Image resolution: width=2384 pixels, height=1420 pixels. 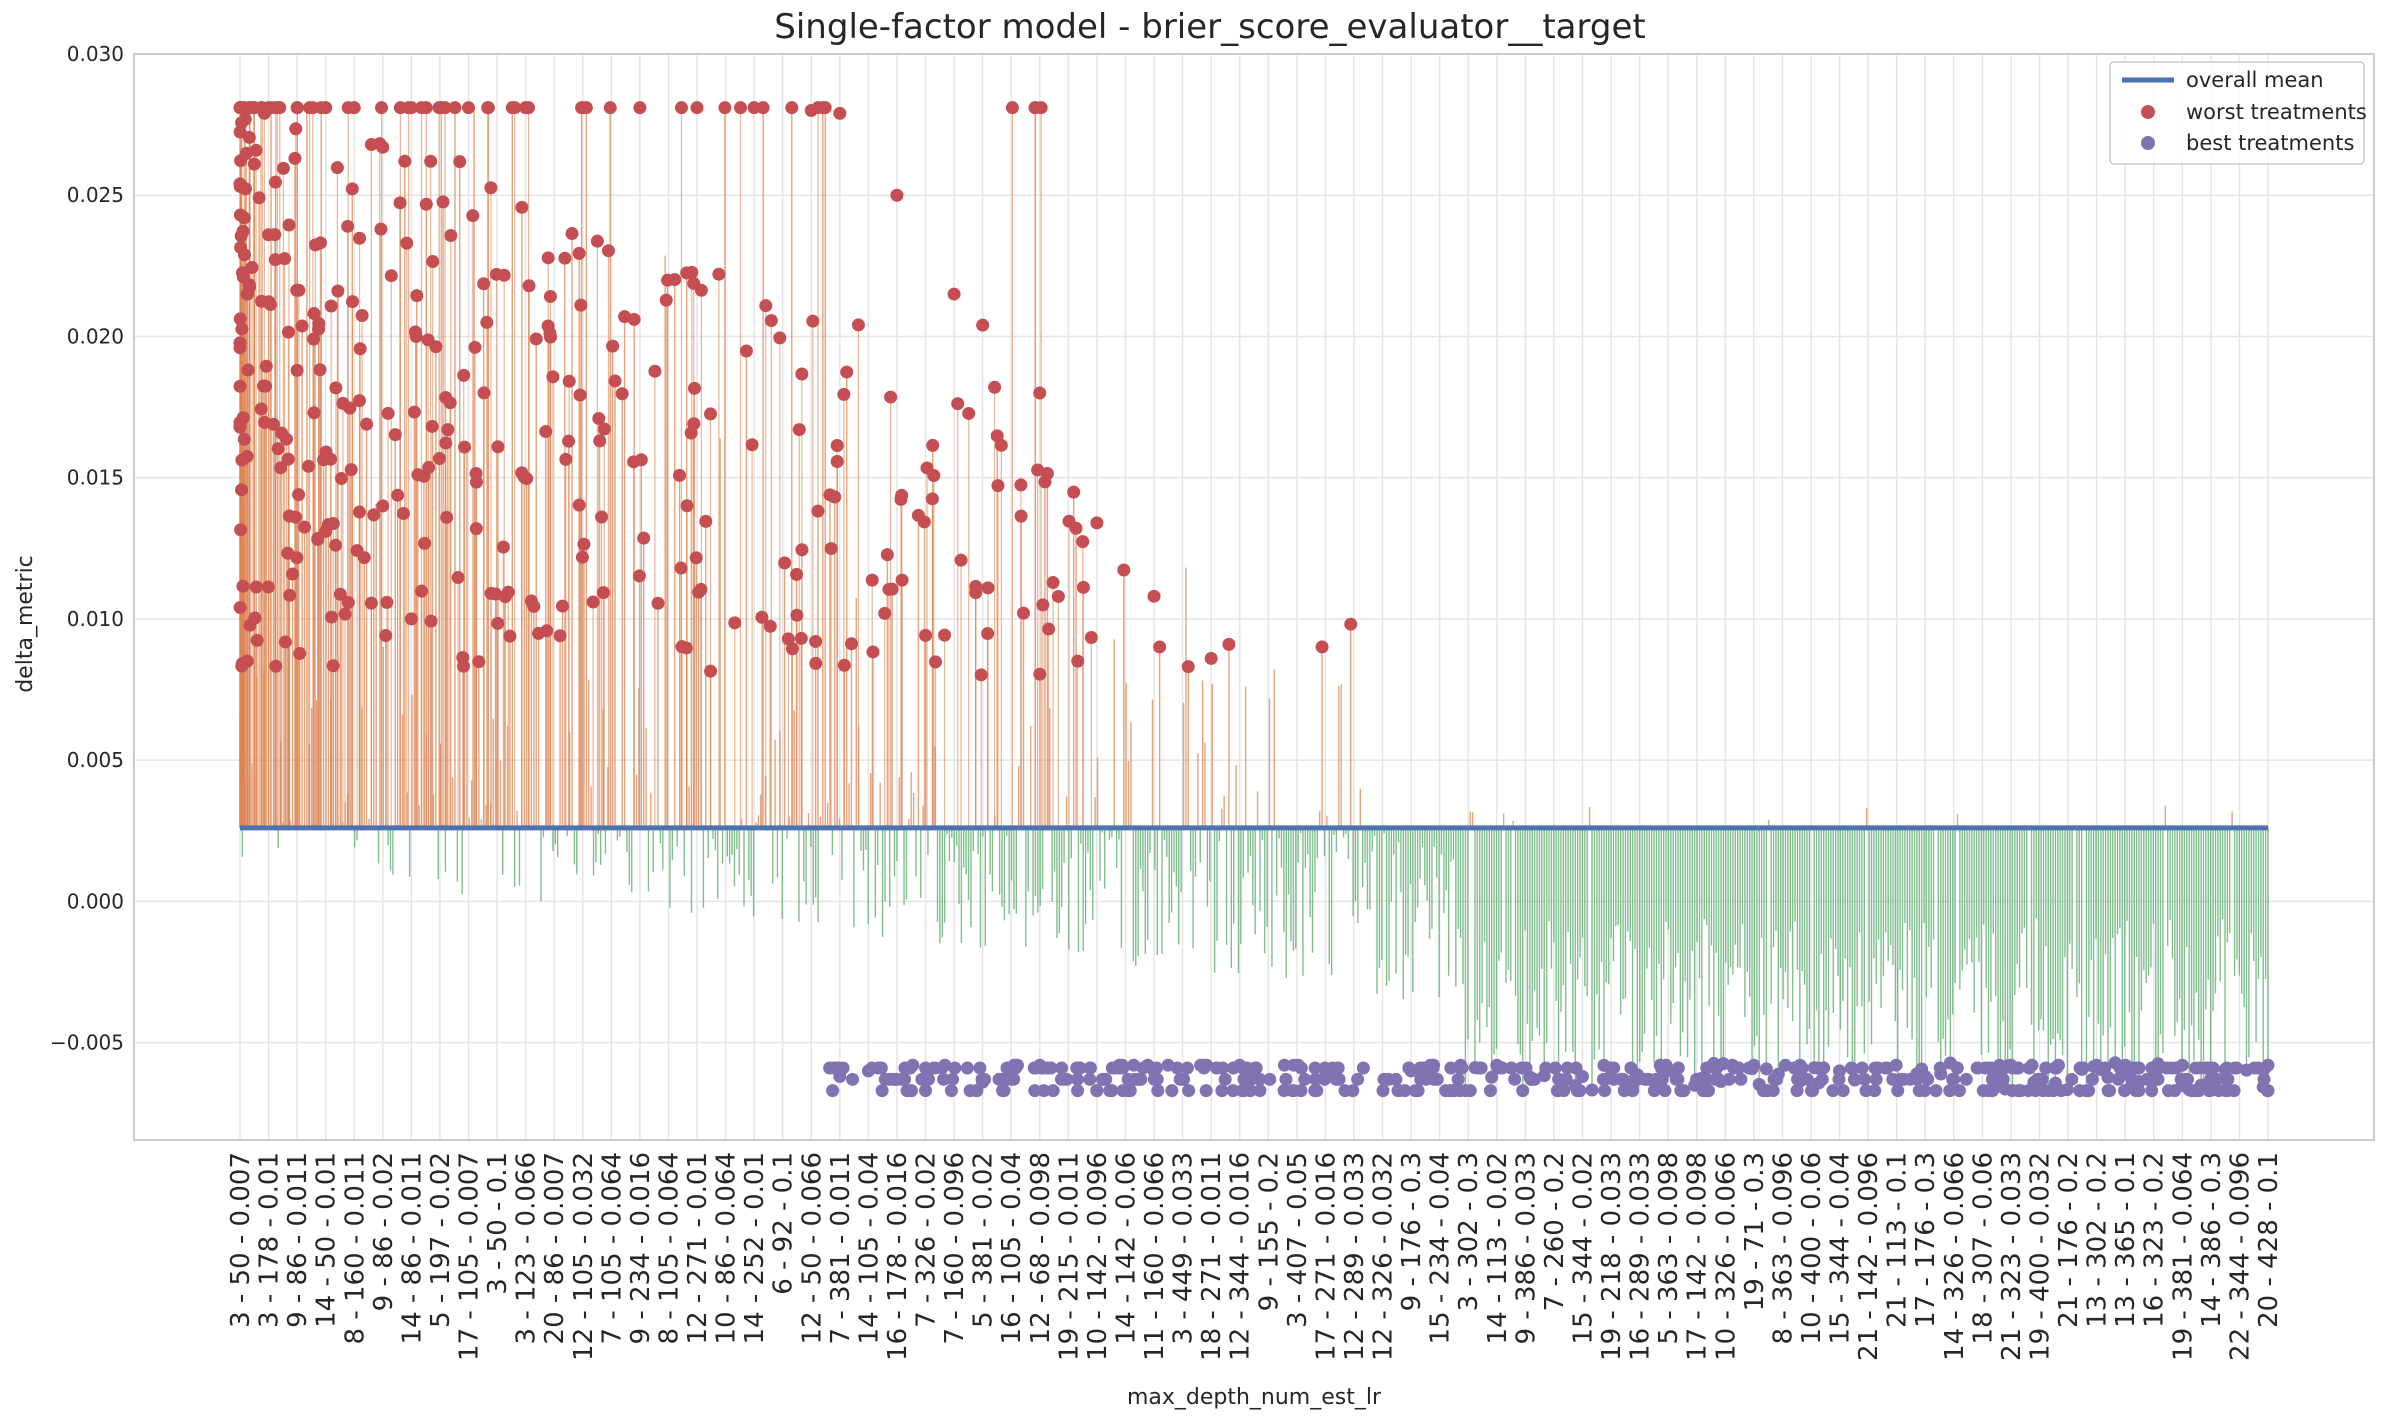 What do you see at coordinates (2148, 143) in the screenshot?
I see `legend-swatch-best` at bounding box center [2148, 143].